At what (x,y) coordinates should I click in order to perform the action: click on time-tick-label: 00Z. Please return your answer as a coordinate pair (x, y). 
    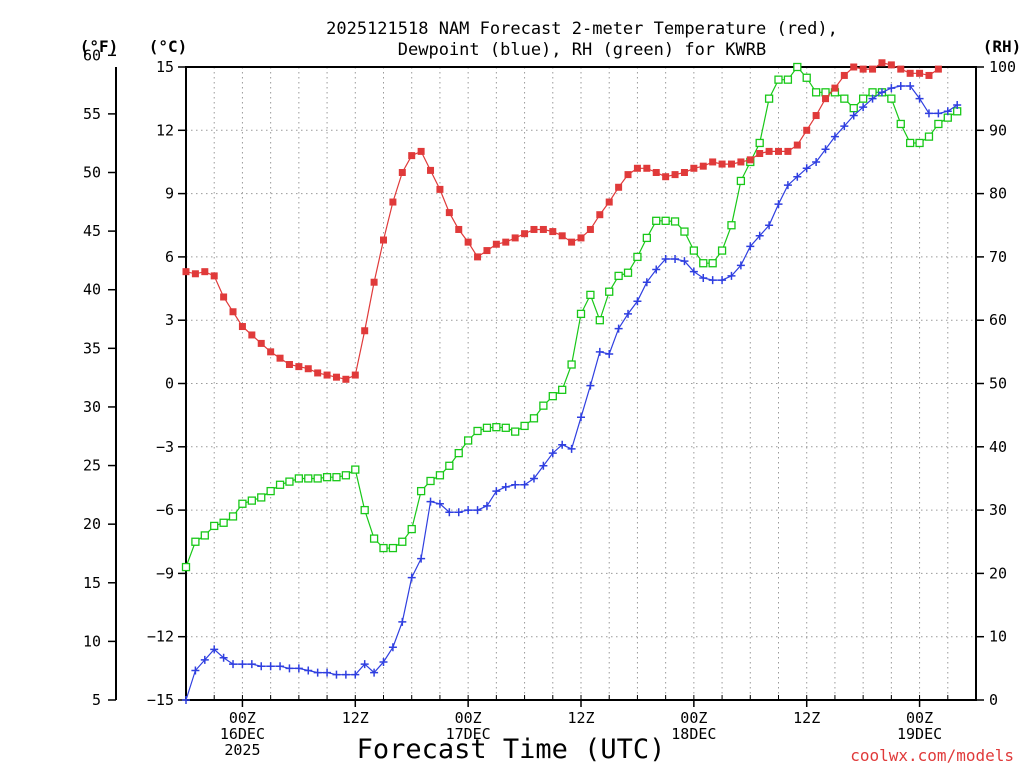
    Looking at the image, I should click on (919, 718).